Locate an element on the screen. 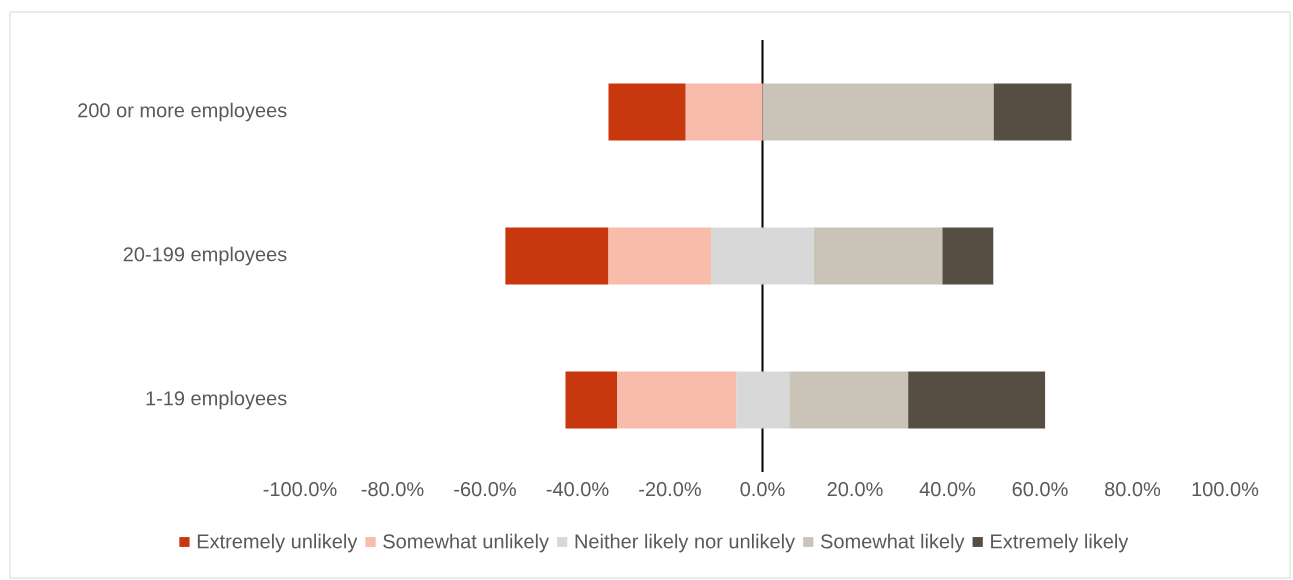  x-tick-label: -40.0% is located at coordinates (577, 489).